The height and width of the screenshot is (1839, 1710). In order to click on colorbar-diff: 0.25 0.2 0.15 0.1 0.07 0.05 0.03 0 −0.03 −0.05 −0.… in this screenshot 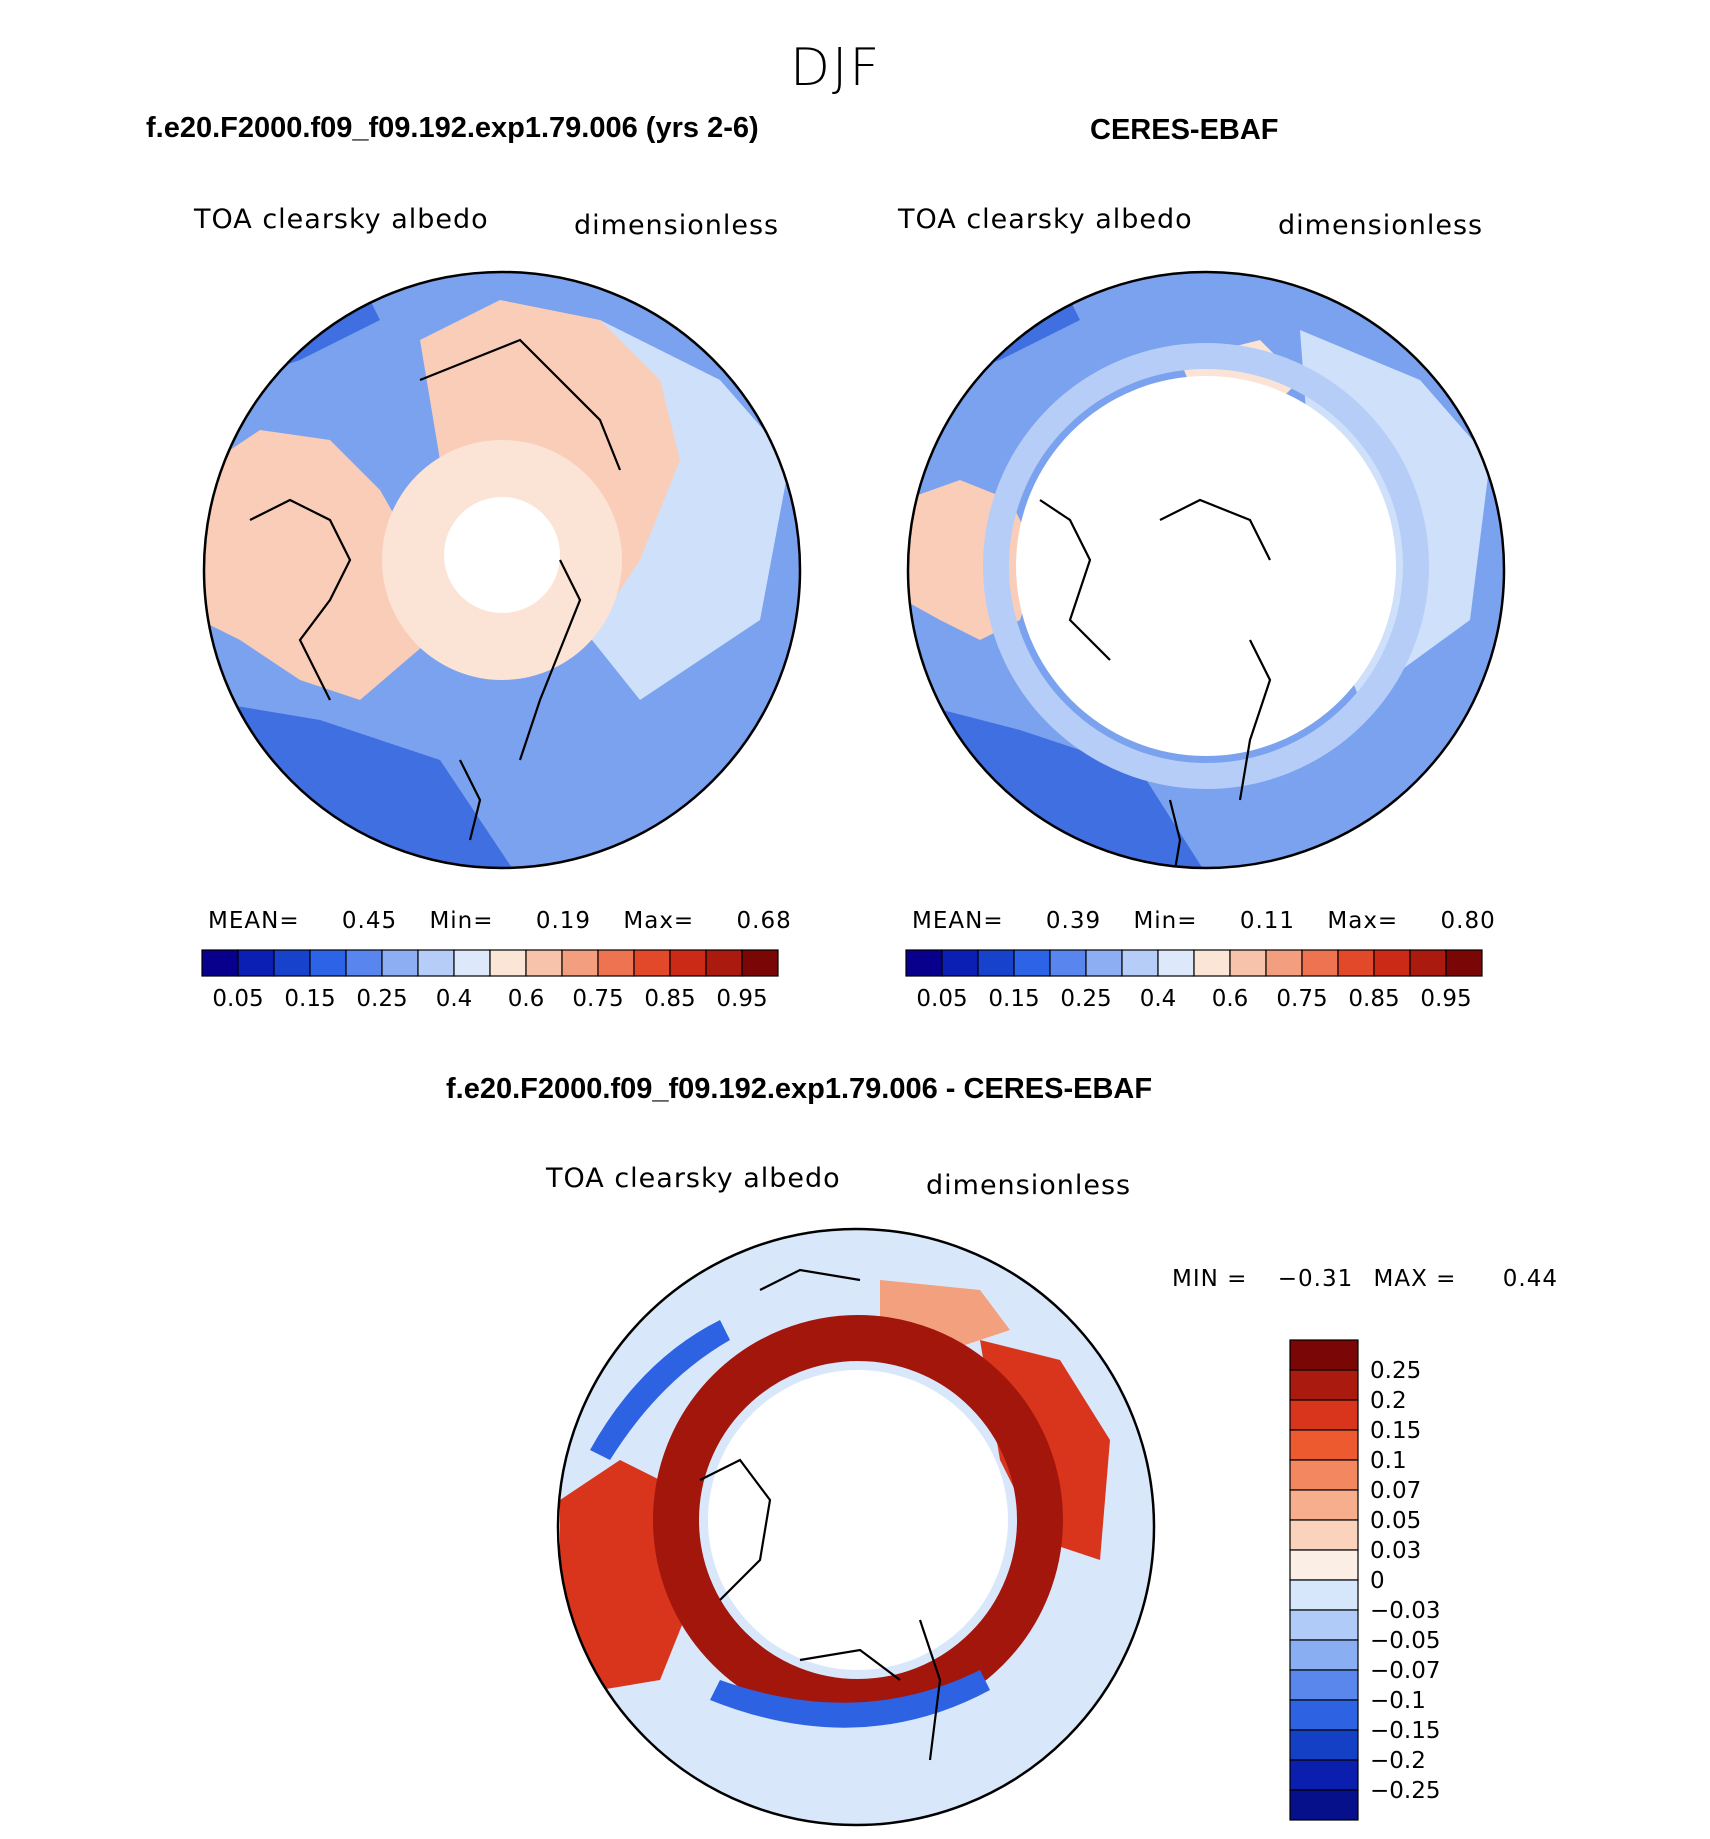, I will do `click(1364, 1580)`.